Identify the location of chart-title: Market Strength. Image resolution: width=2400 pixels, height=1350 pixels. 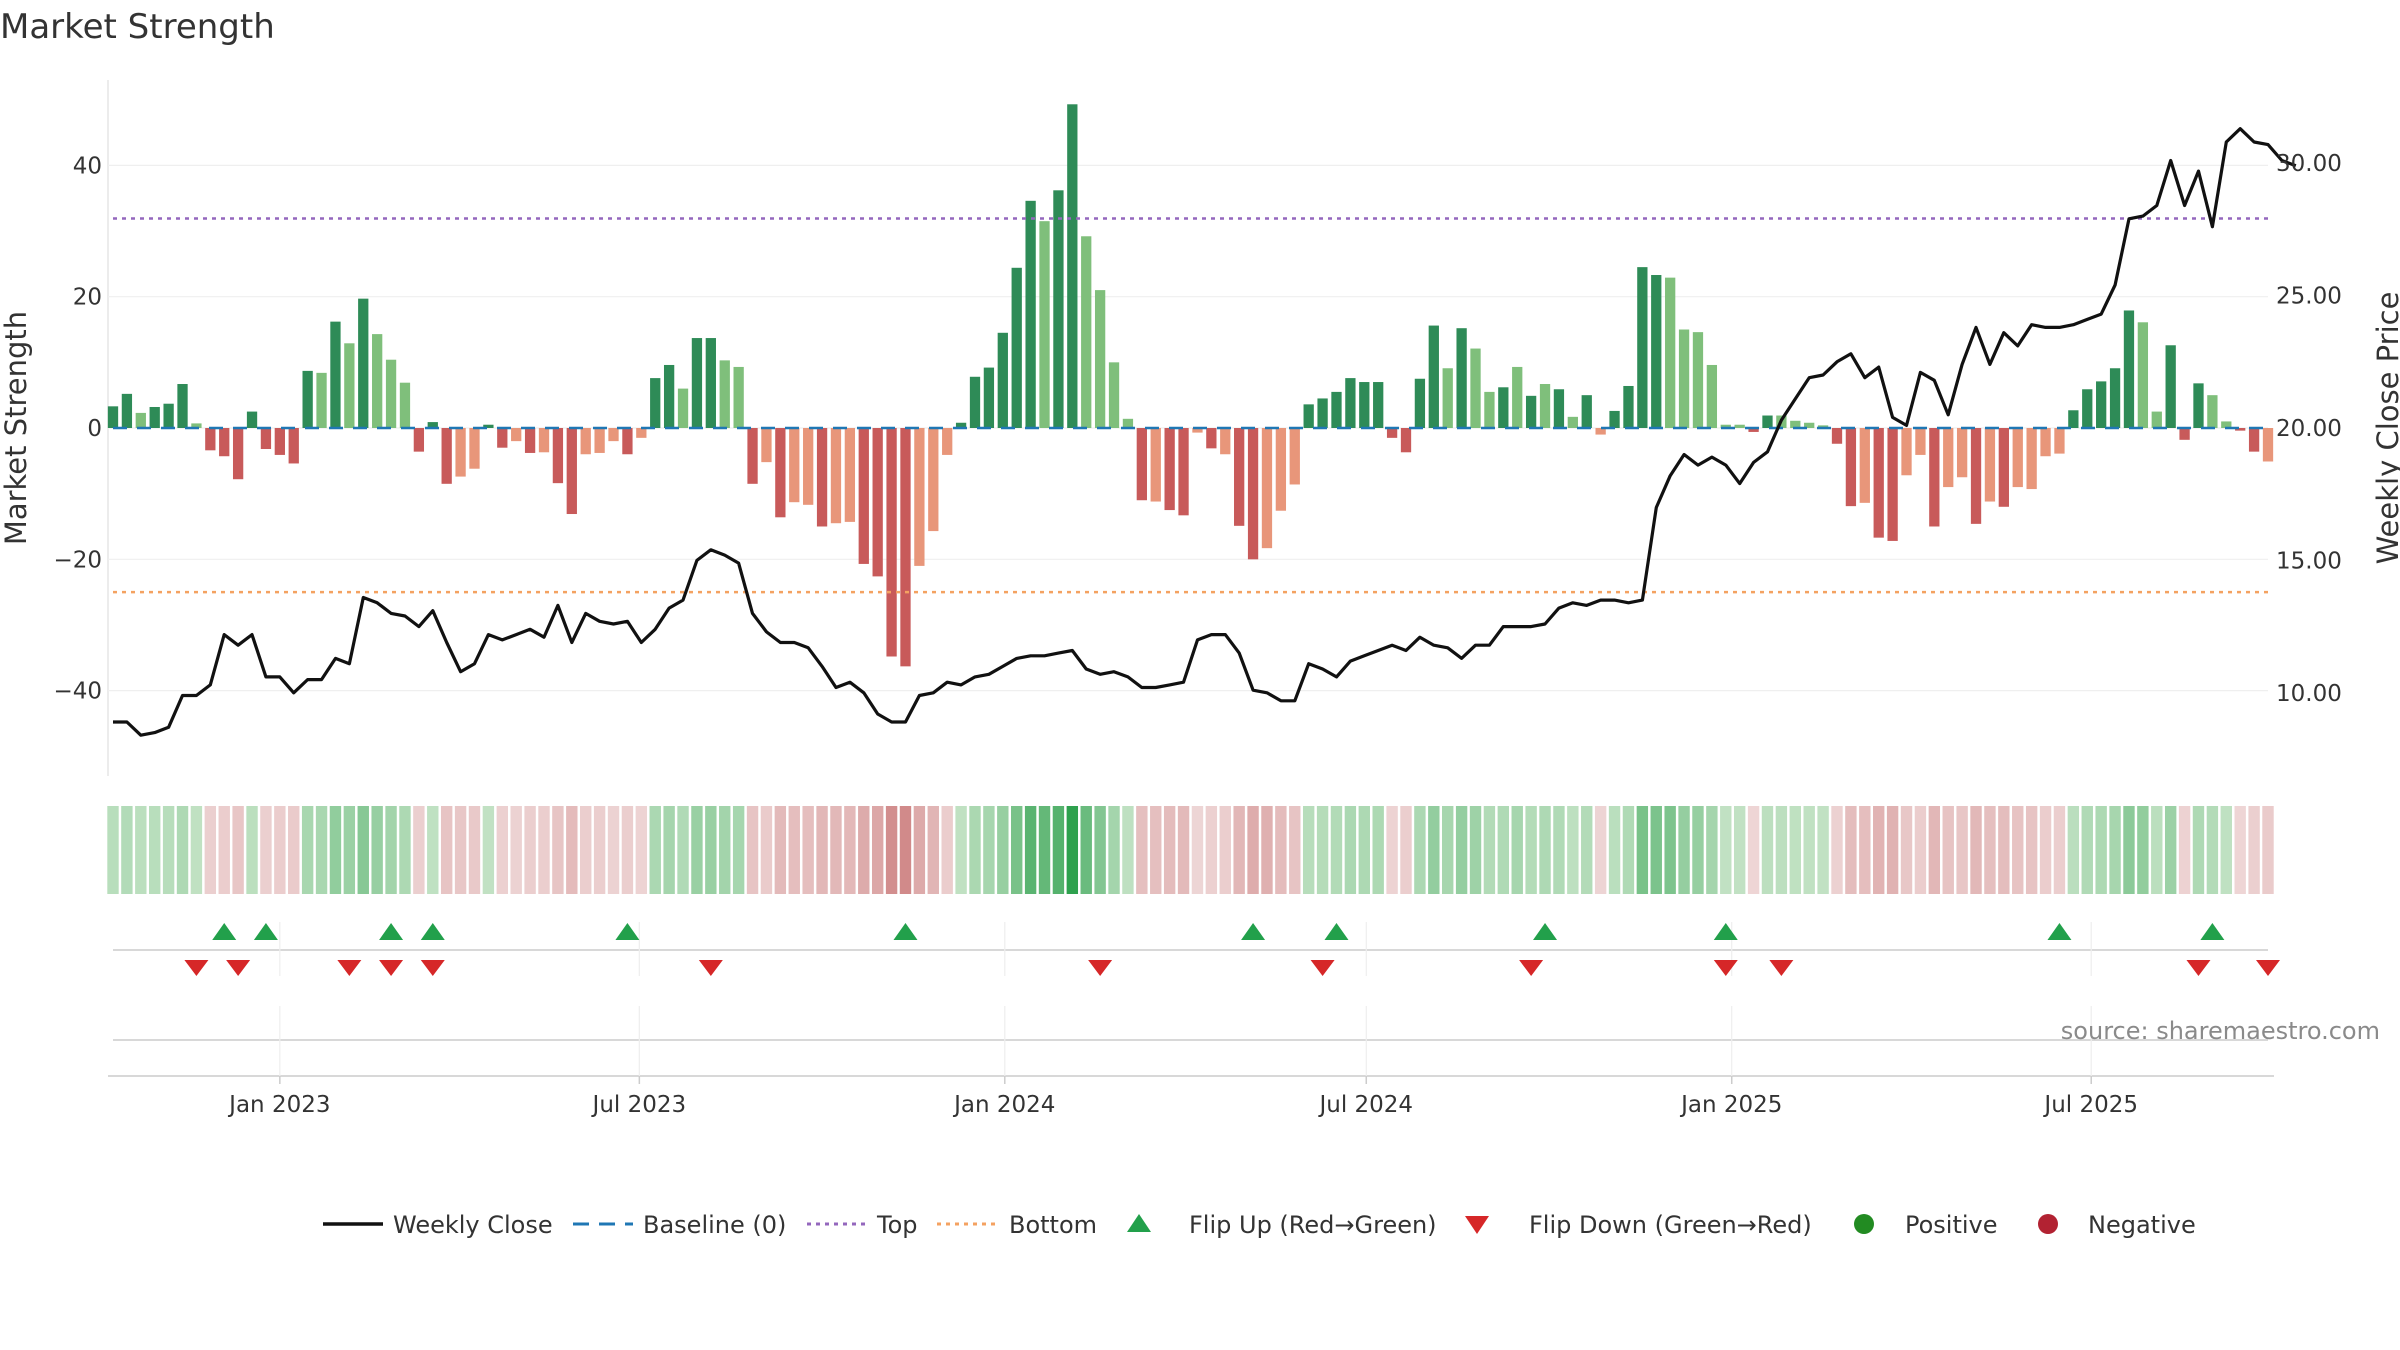
(137, 27).